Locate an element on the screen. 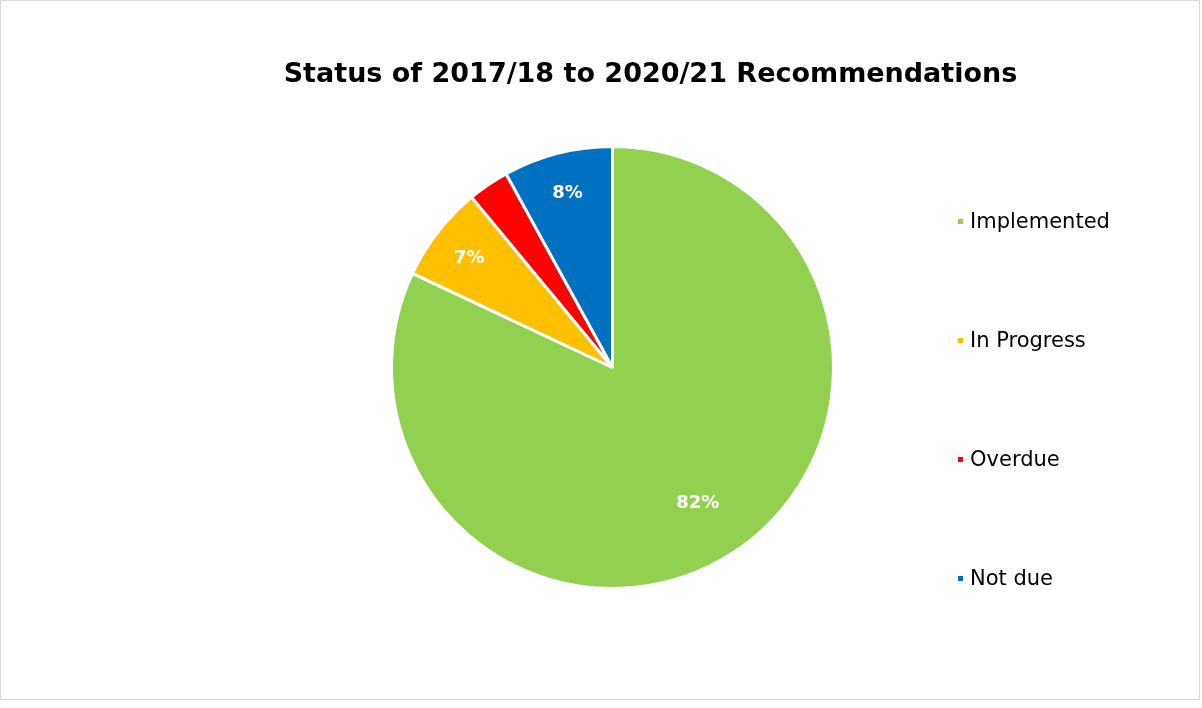 The image size is (1202, 708). legend-label: Implemented is located at coordinates (1040, 221).